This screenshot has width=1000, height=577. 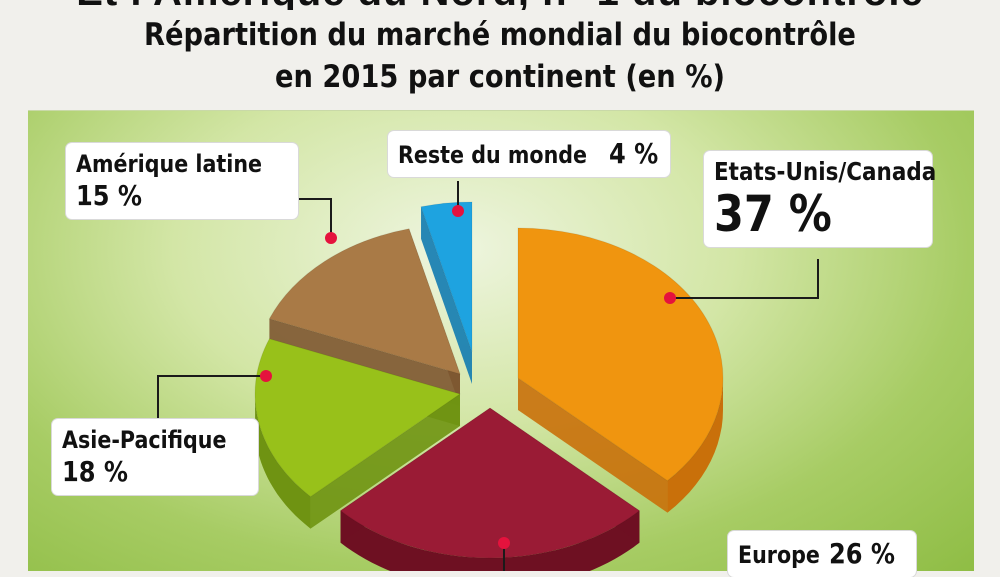 What do you see at coordinates (95, 471) in the screenshot?
I see `label-value: 18 %` at bounding box center [95, 471].